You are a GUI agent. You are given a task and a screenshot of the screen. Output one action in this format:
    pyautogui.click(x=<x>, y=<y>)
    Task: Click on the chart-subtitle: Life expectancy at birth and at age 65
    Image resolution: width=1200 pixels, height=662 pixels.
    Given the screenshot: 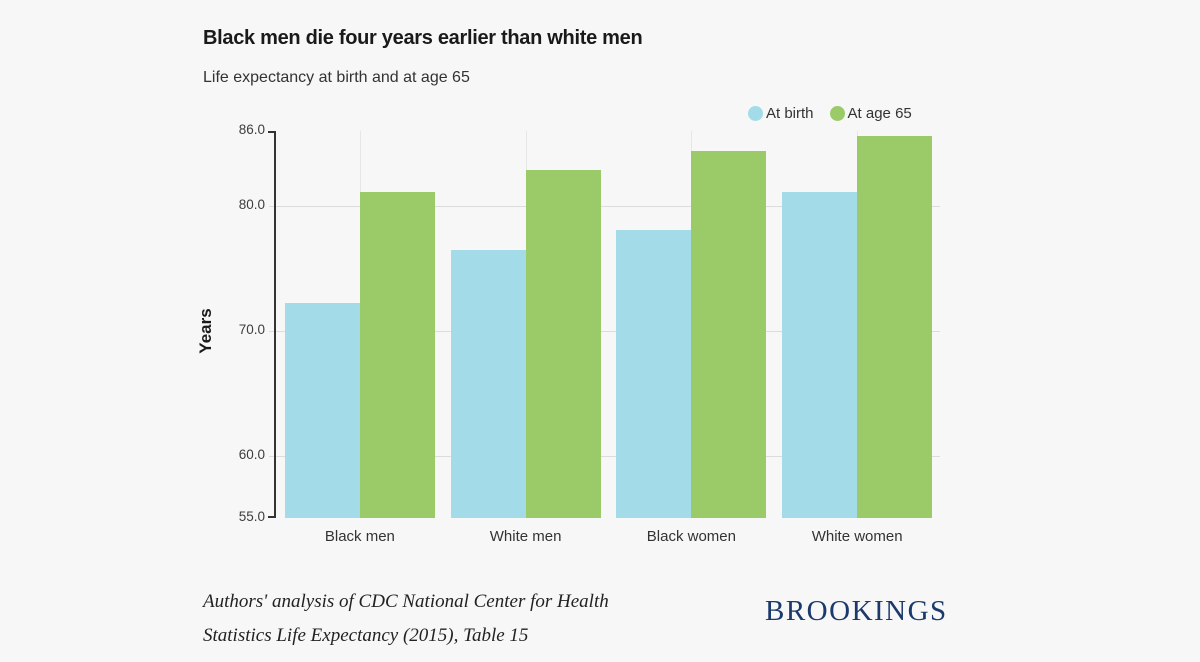 What is the action you would take?
    pyautogui.click(x=336, y=77)
    